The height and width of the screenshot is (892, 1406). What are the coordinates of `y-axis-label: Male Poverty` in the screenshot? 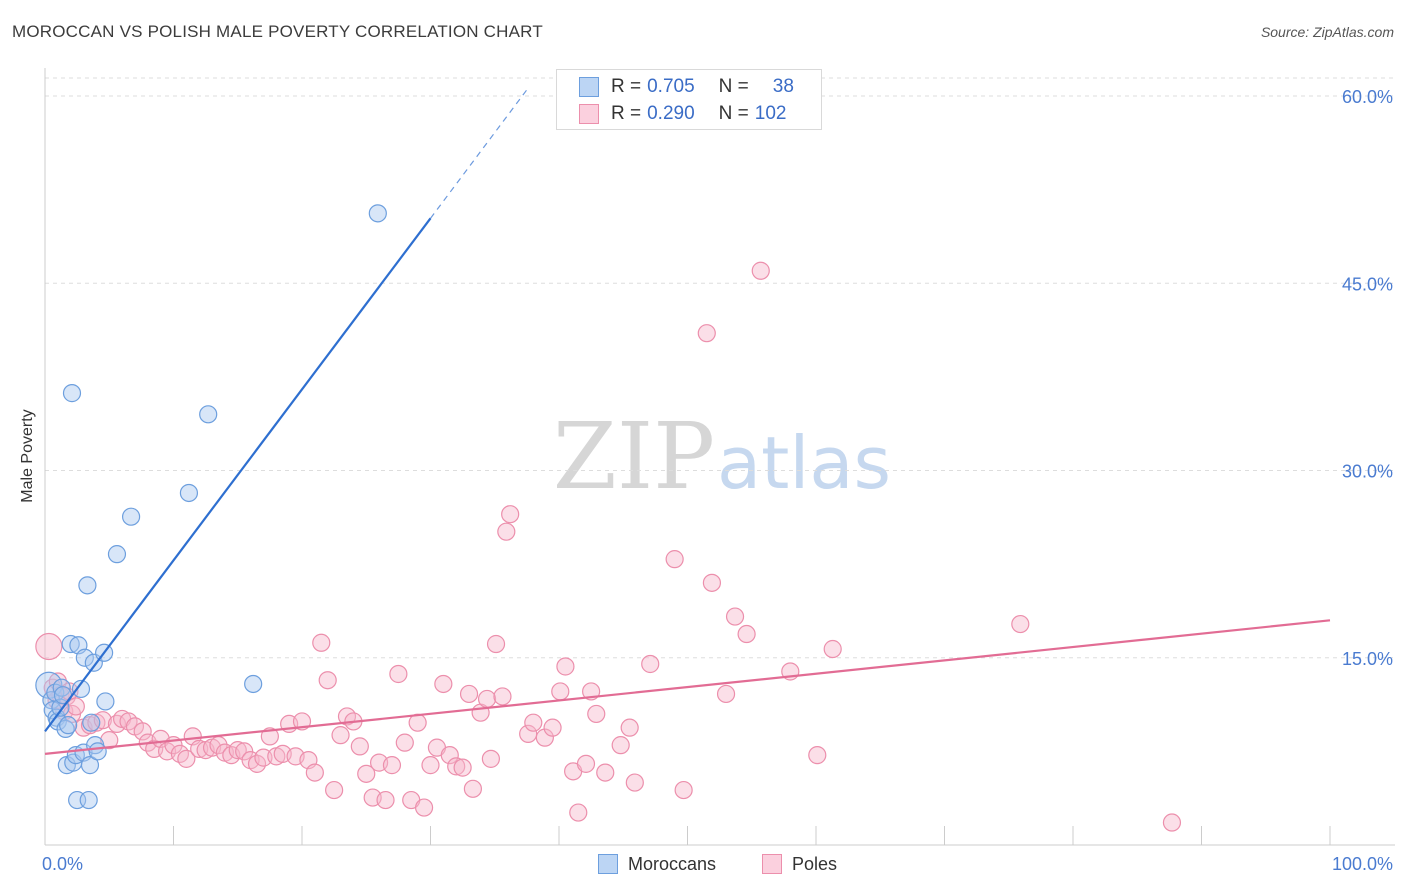 It's located at (27, 456).